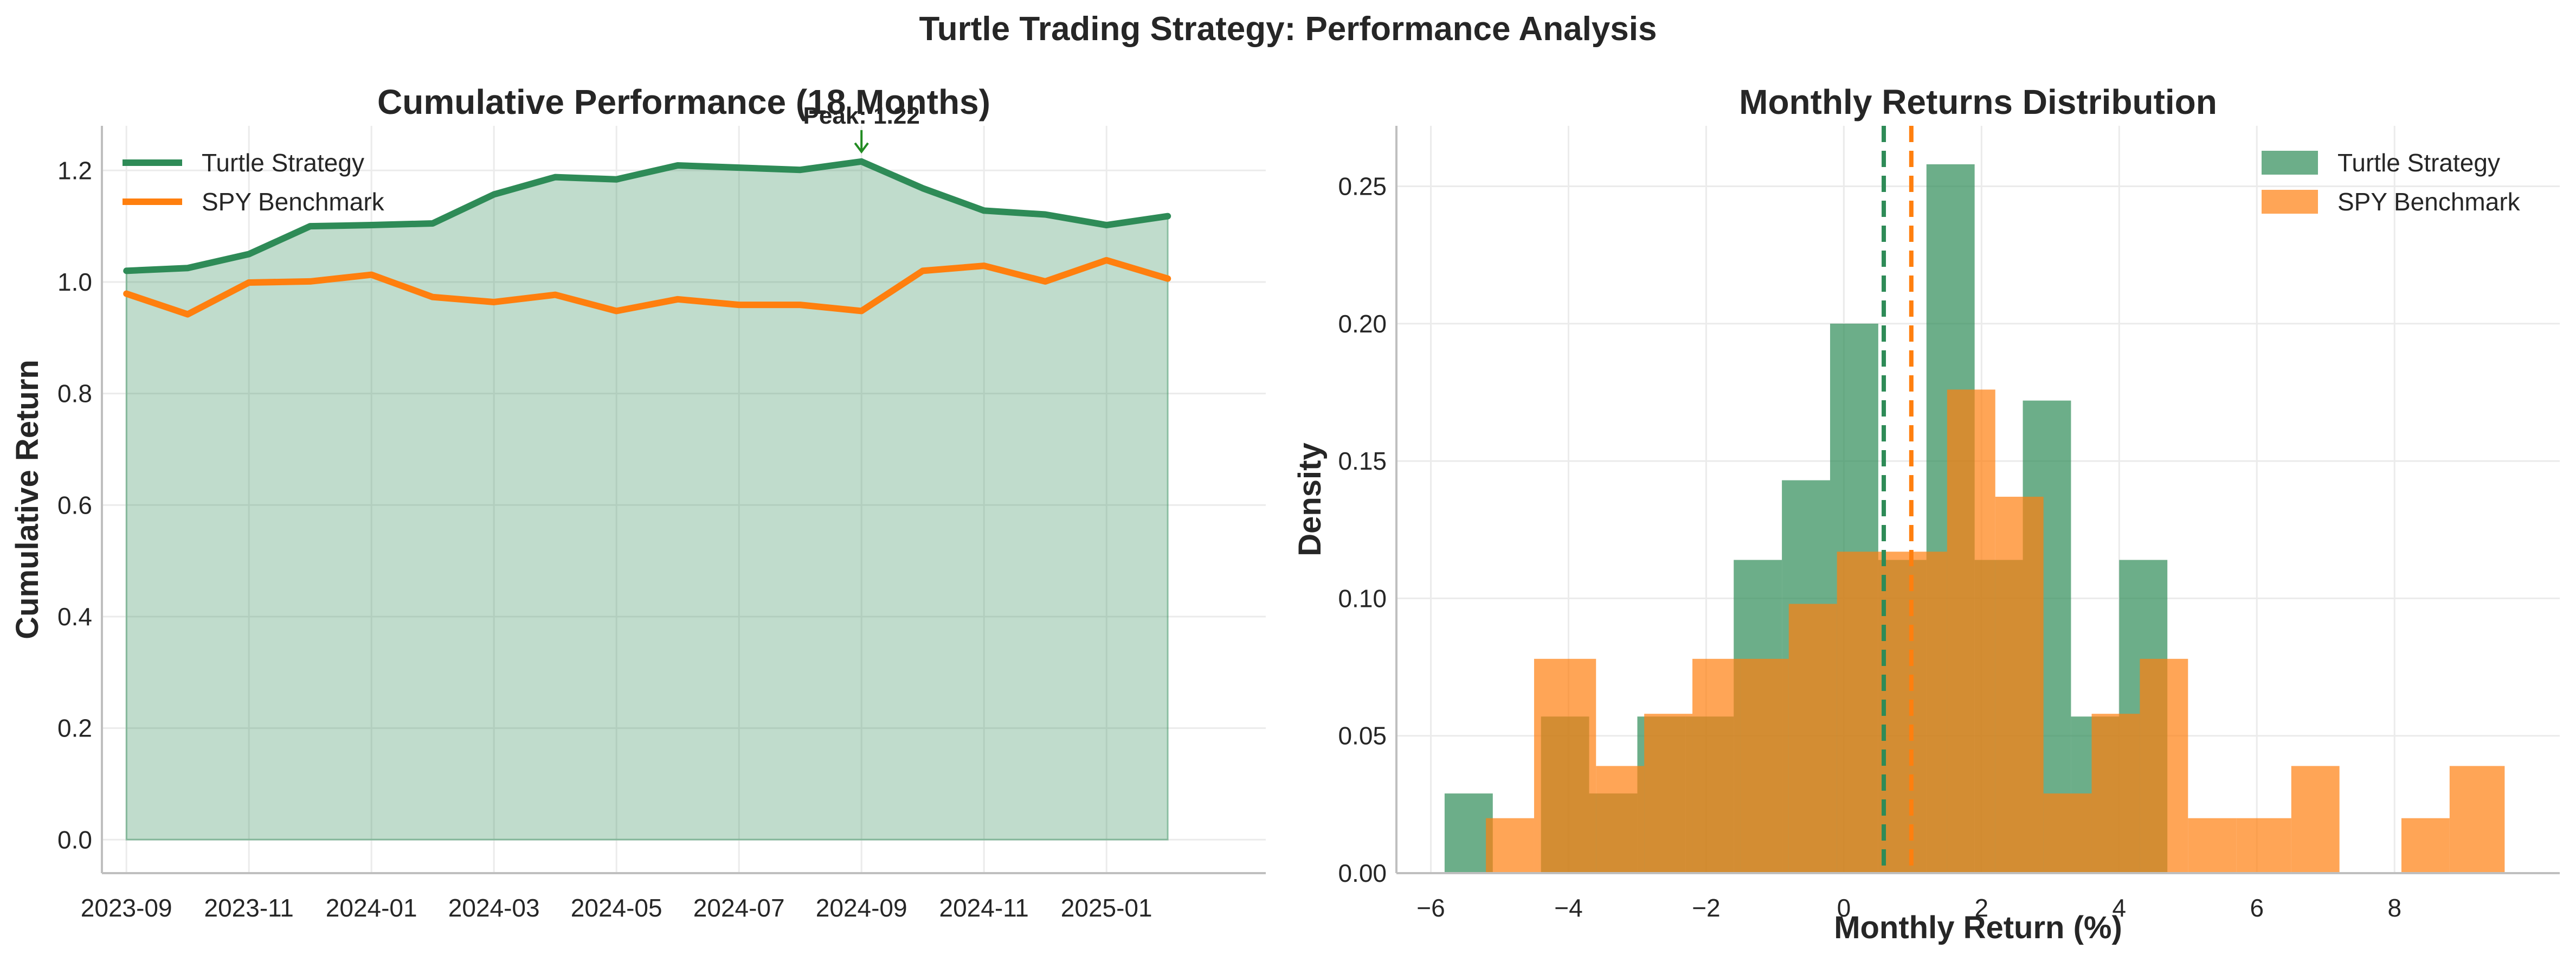 Image resolution: width=2576 pixels, height=961 pixels. I want to click on y-tick-label: 0.20, so click(1362, 324).